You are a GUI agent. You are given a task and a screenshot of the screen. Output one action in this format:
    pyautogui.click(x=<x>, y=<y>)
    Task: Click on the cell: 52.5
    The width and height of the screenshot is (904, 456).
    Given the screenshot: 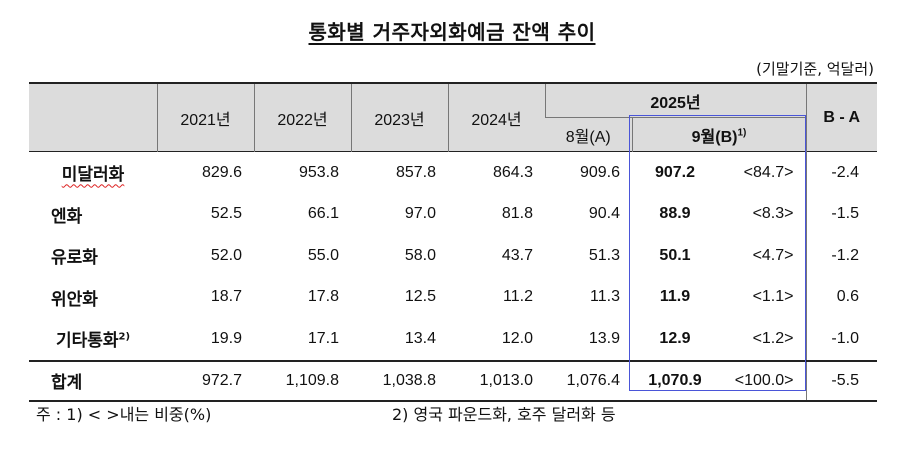 What is the action you would take?
    pyautogui.click(x=226, y=214)
    